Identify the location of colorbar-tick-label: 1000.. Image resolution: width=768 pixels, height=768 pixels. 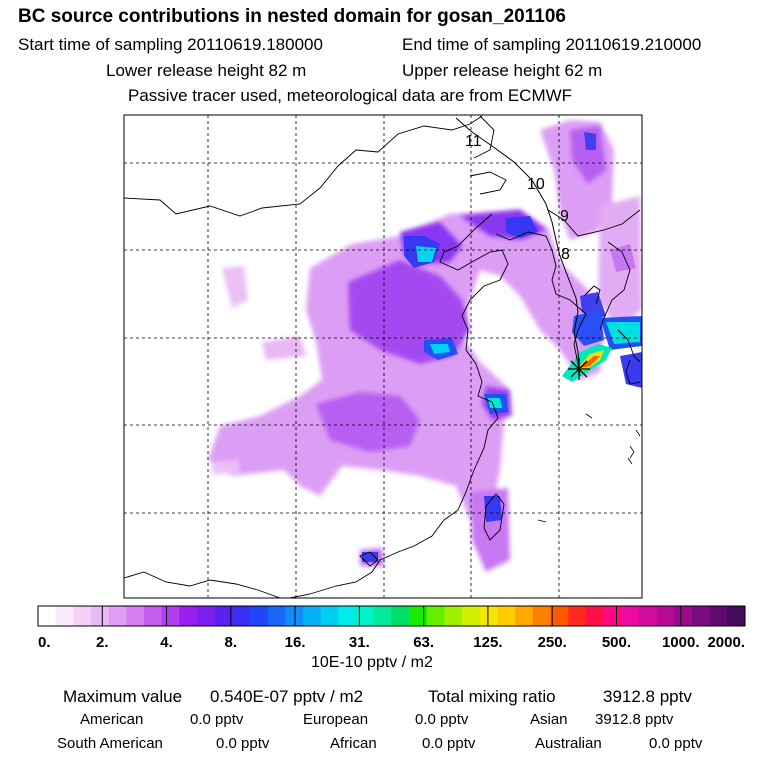
(681, 642).